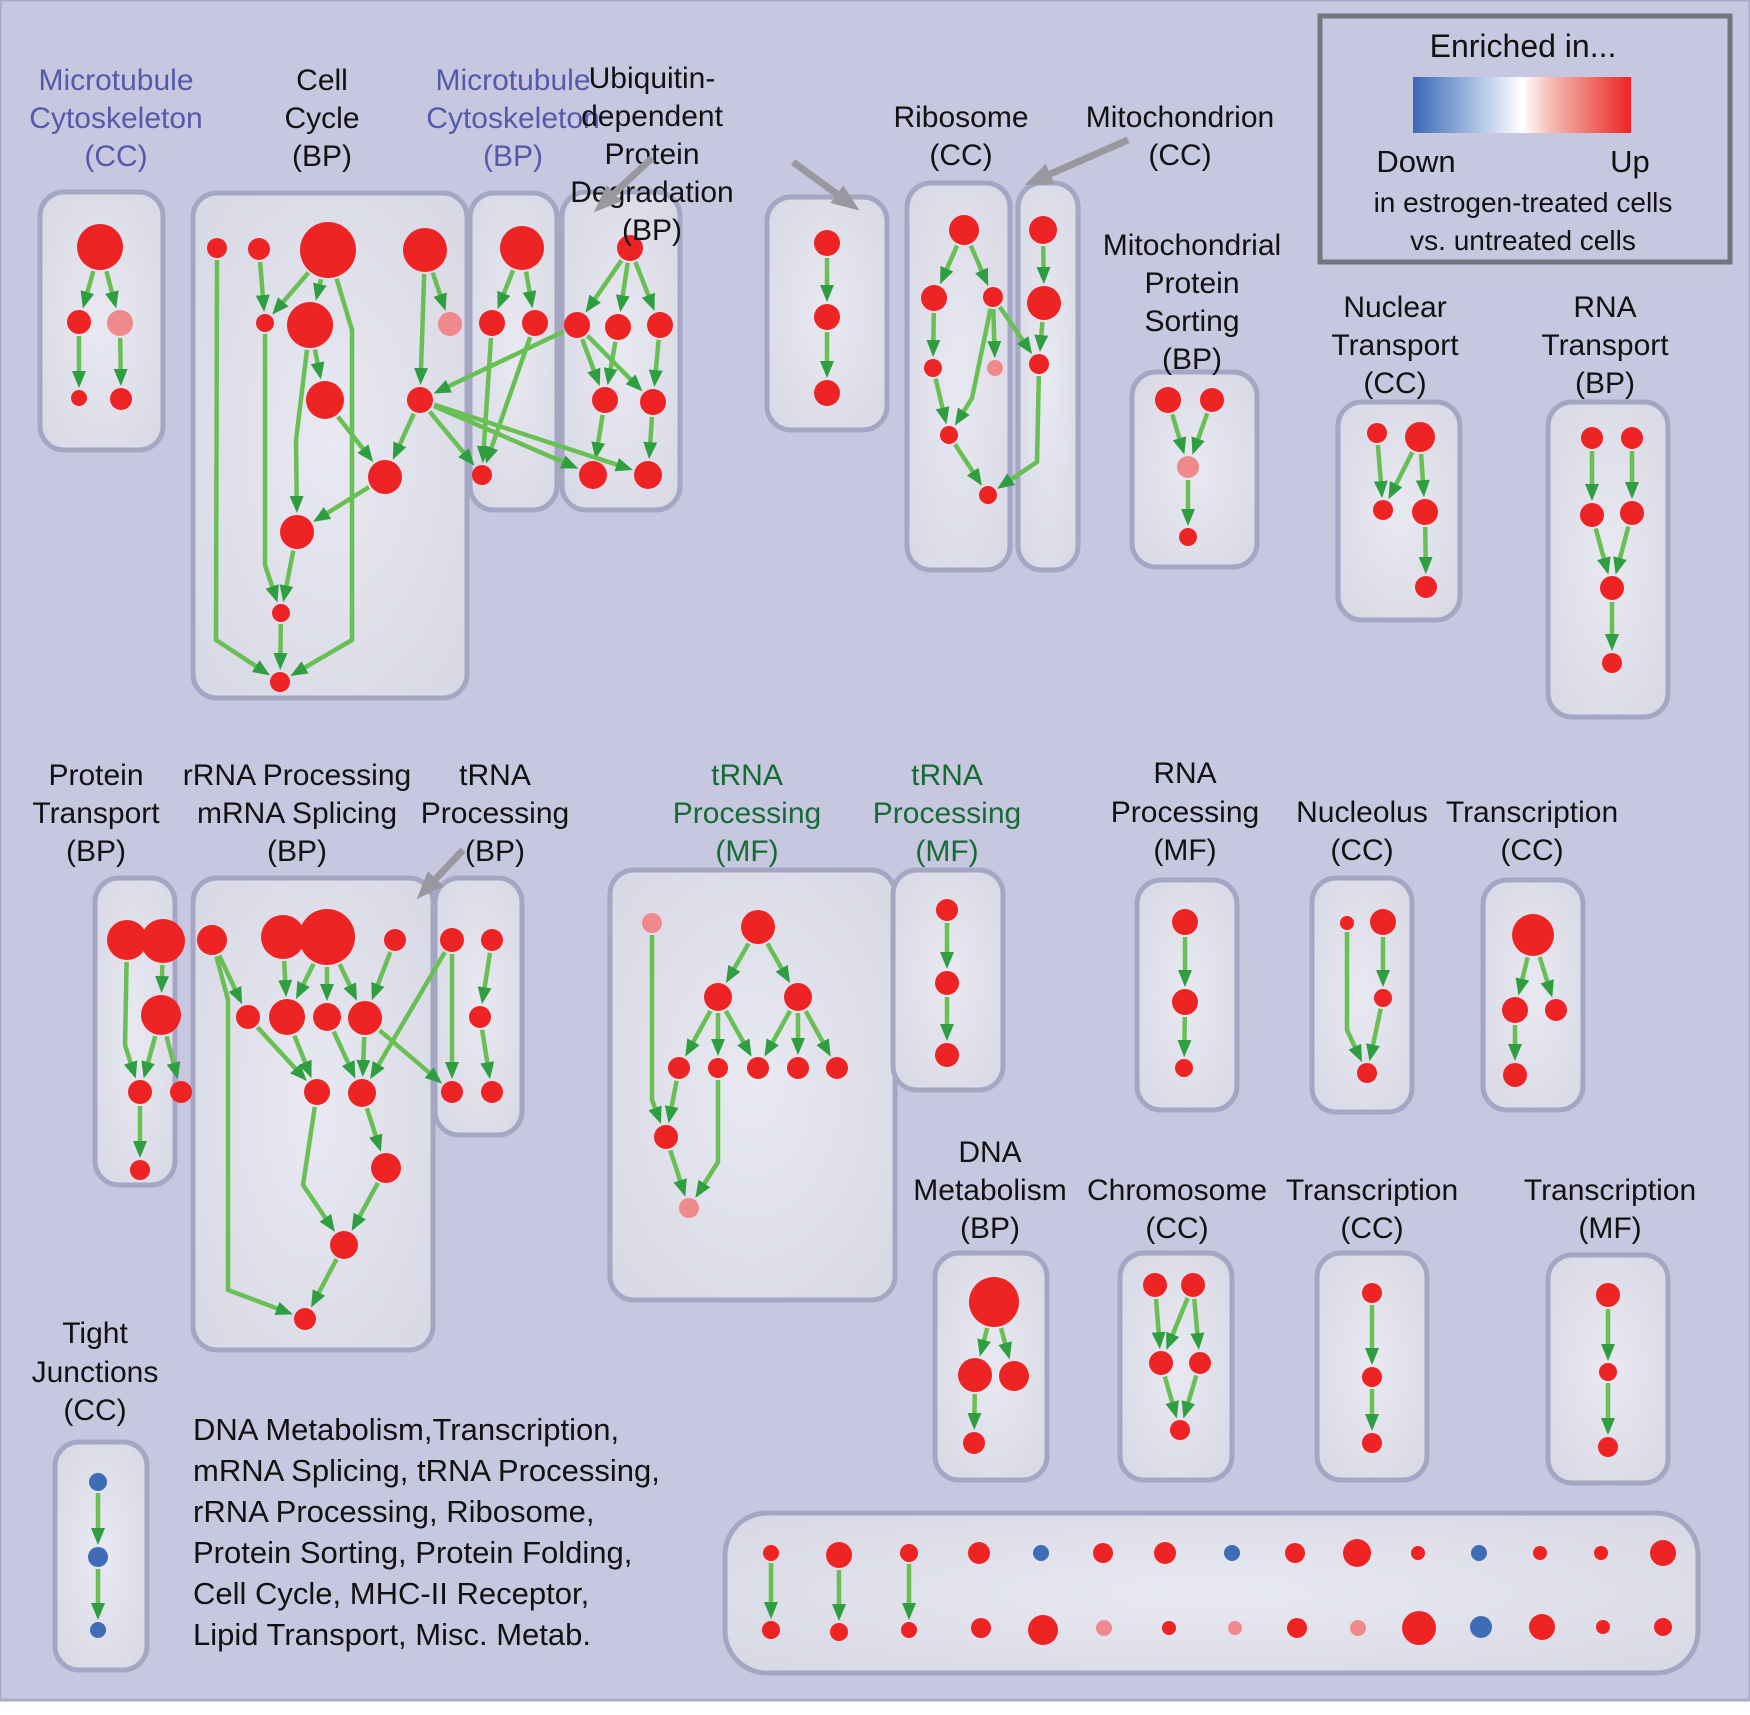 Image resolution: width=1750 pixels, height=1715 pixels. Describe the element at coordinates (512, 118) in the screenshot. I see `microtubule-cytoskeleton-bp-label: Cytoskeleton` at that location.